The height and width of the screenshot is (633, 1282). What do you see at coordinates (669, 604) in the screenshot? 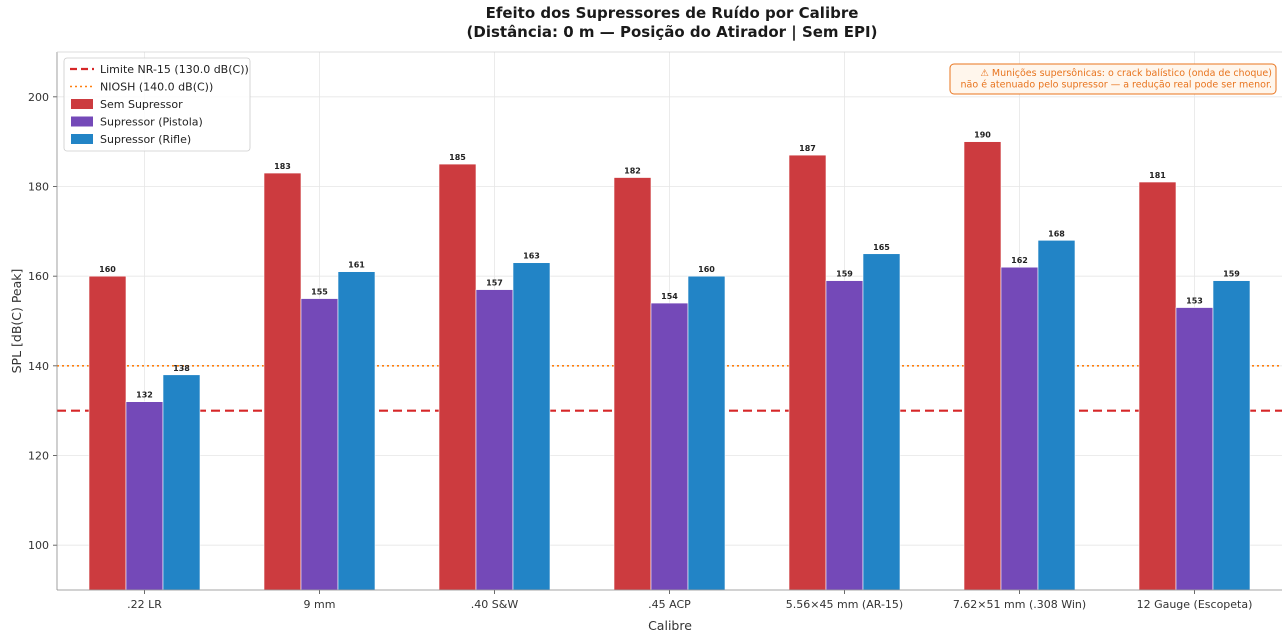
I see `x-tick-label: .45 ACP` at bounding box center [669, 604].